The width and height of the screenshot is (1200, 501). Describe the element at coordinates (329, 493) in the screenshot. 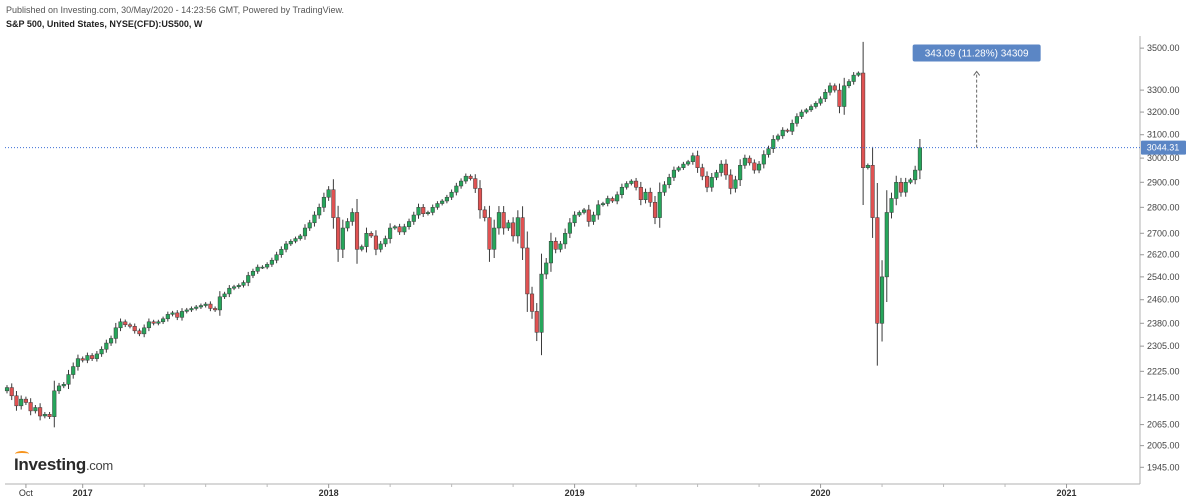

I see `x-tick-label: 2018` at that location.